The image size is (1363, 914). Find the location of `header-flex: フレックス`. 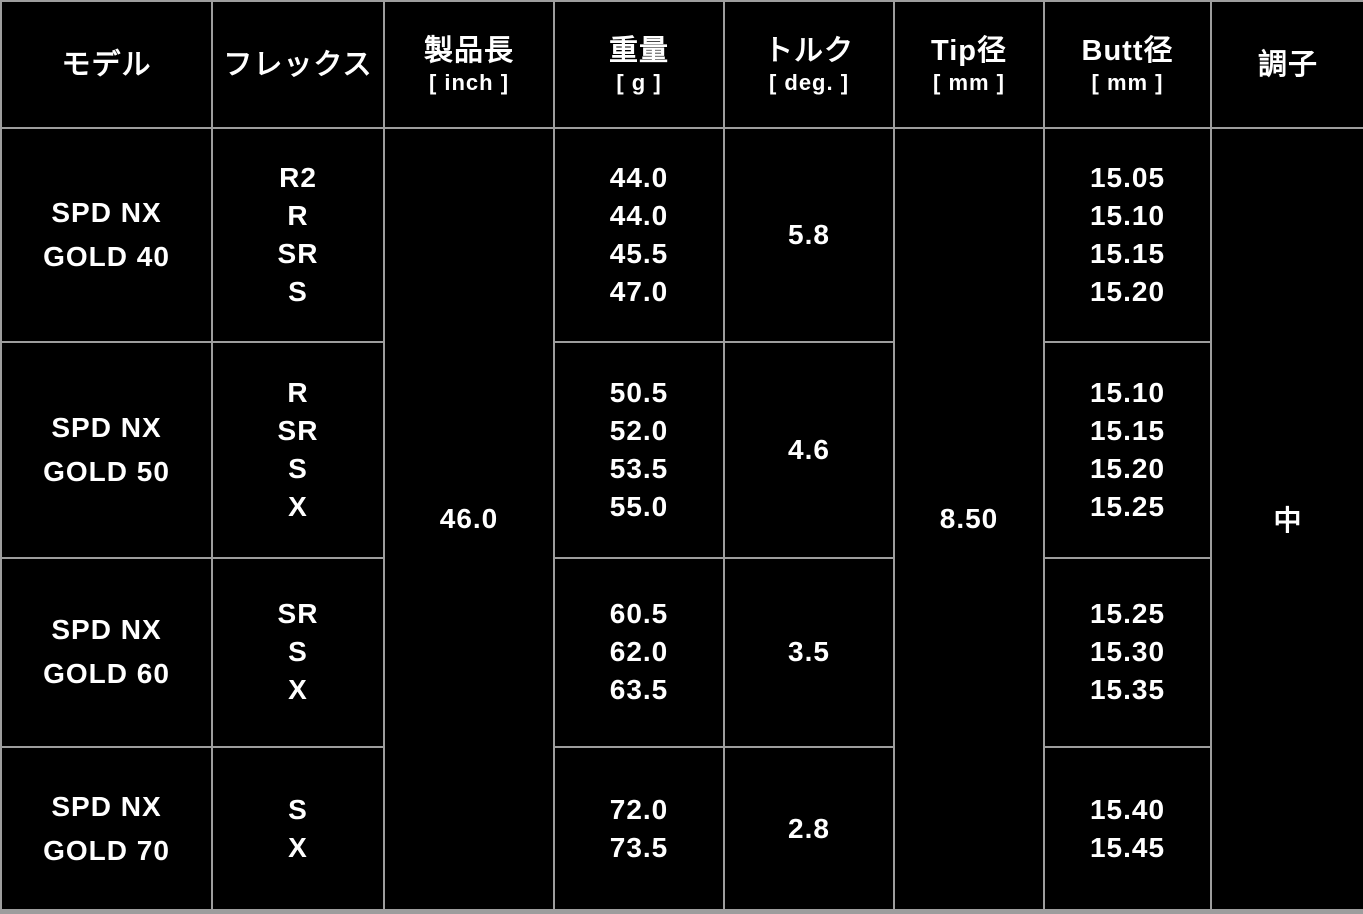

header-flex: フレックス is located at coordinates (298, 64).